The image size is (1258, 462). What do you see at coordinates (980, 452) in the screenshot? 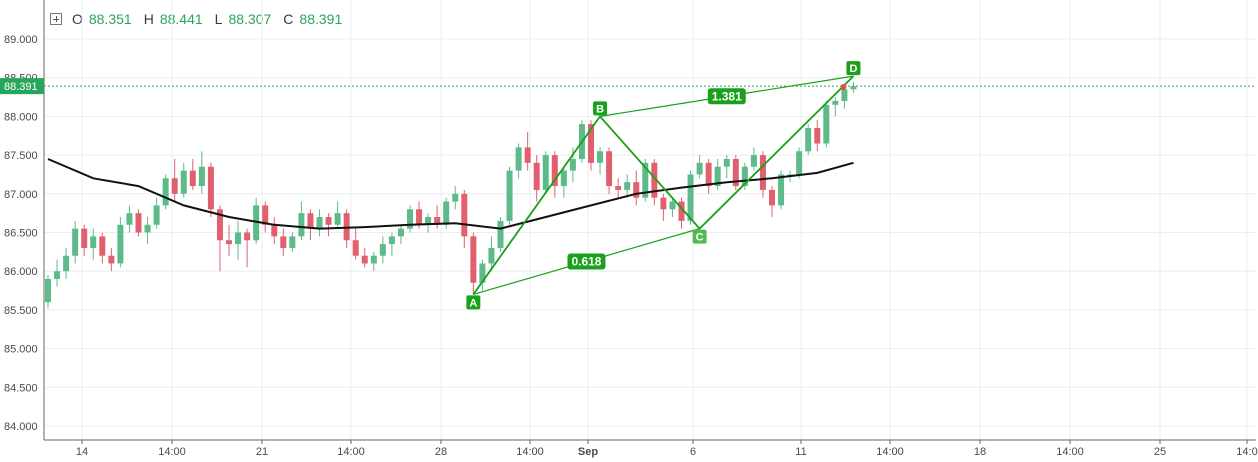
I see `x-tick-label: 18` at bounding box center [980, 452].